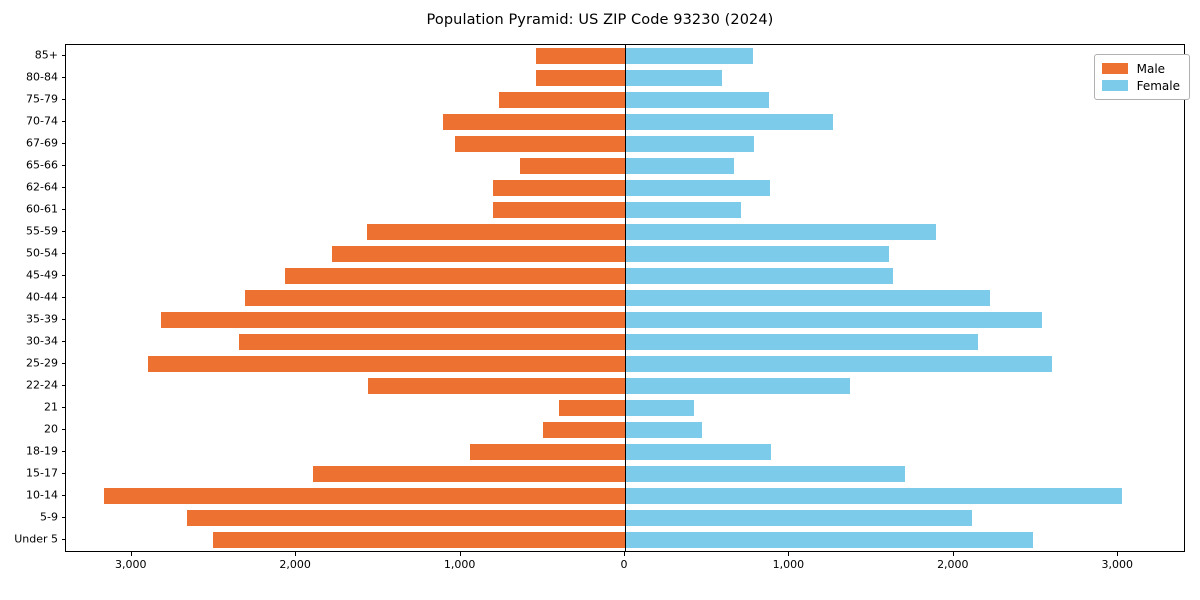 The width and height of the screenshot is (1200, 600). I want to click on chart-legend: Male Female, so click(1141, 77).